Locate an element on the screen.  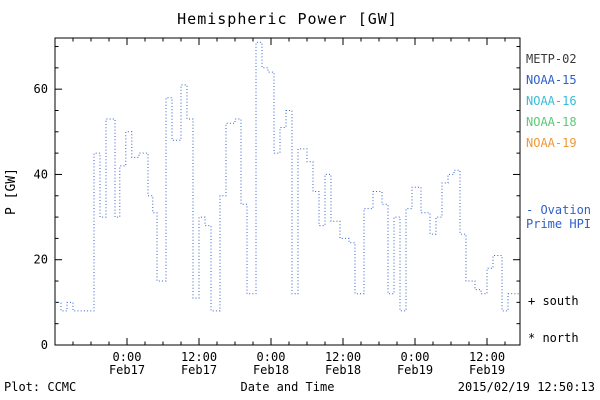
ovation-line2: Prime HPI is located at coordinates (559, 224).